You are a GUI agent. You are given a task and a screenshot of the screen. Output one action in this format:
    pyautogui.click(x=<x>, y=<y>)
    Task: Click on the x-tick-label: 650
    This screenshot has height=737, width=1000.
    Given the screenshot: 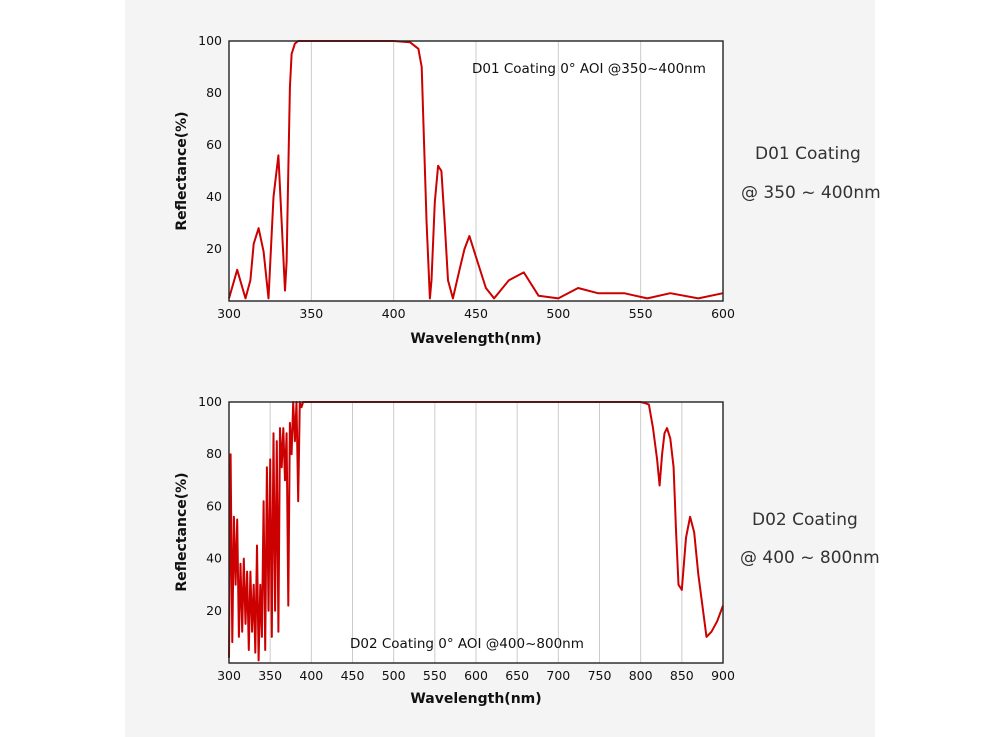 What is the action you would take?
    pyautogui.click(x=517, y=675)
    